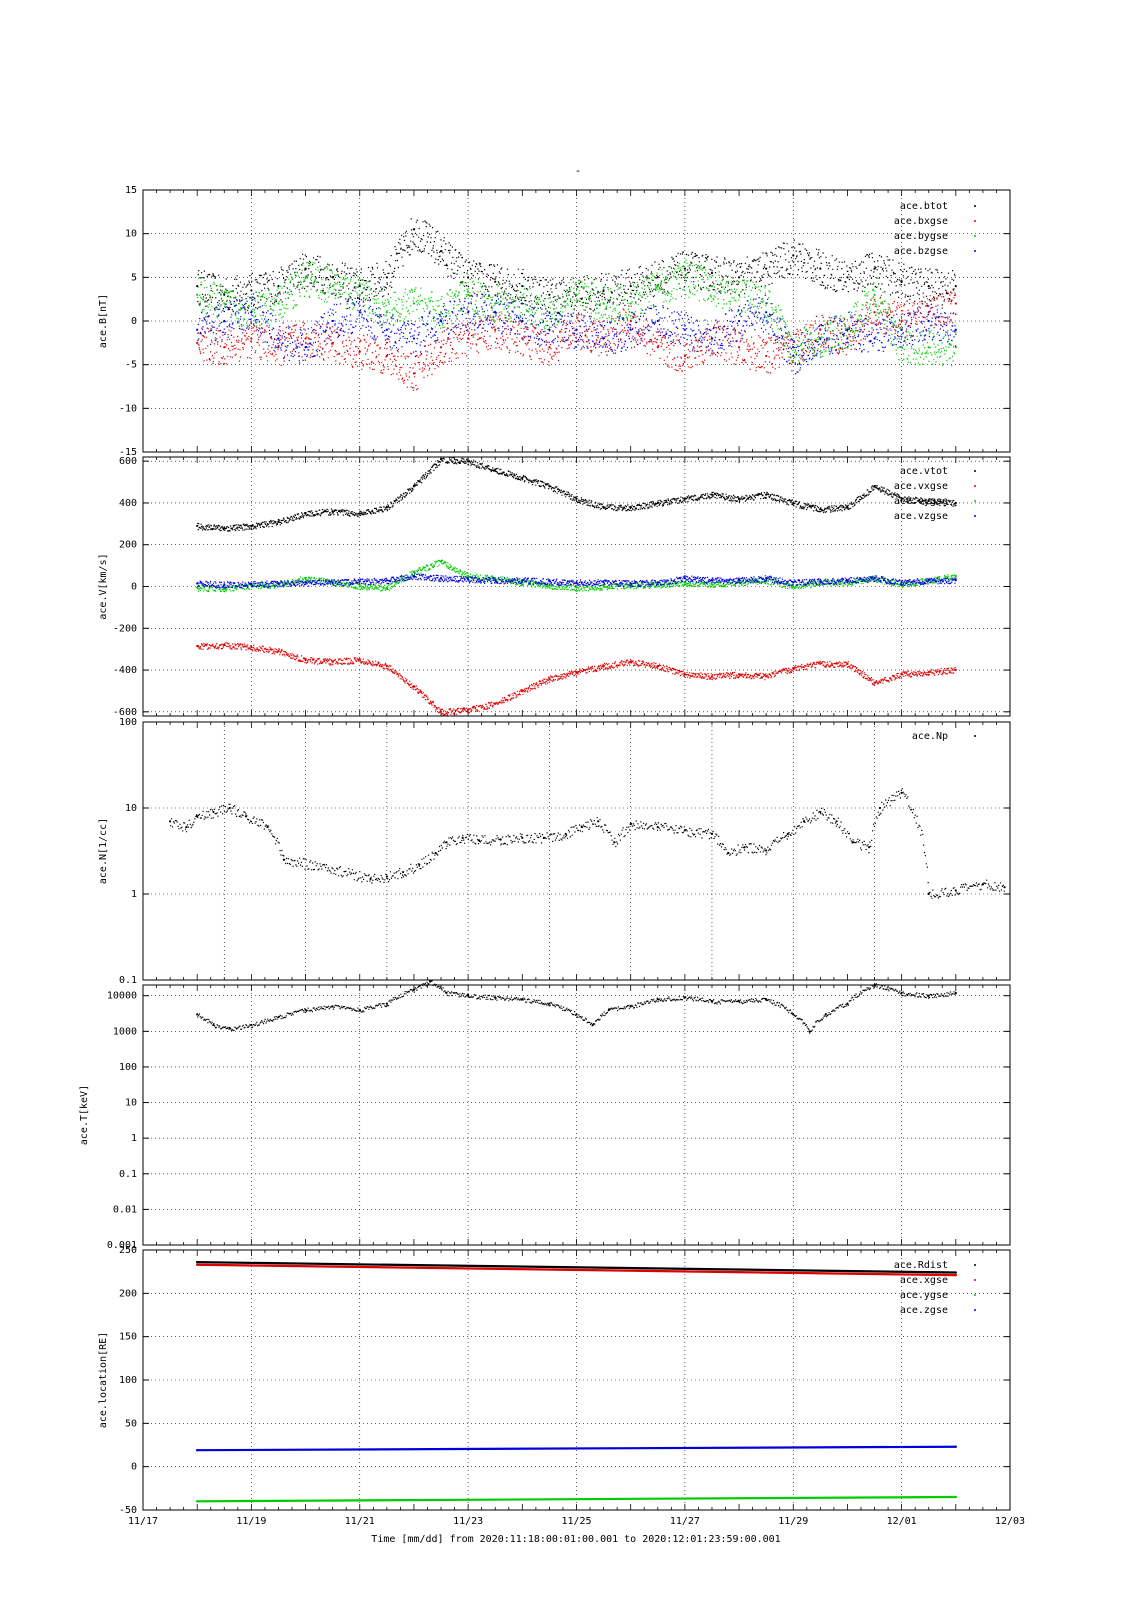  Describe the element at coordinates (128, 1380) in the screenshot. I see `y-tick-label: 100` at that location.